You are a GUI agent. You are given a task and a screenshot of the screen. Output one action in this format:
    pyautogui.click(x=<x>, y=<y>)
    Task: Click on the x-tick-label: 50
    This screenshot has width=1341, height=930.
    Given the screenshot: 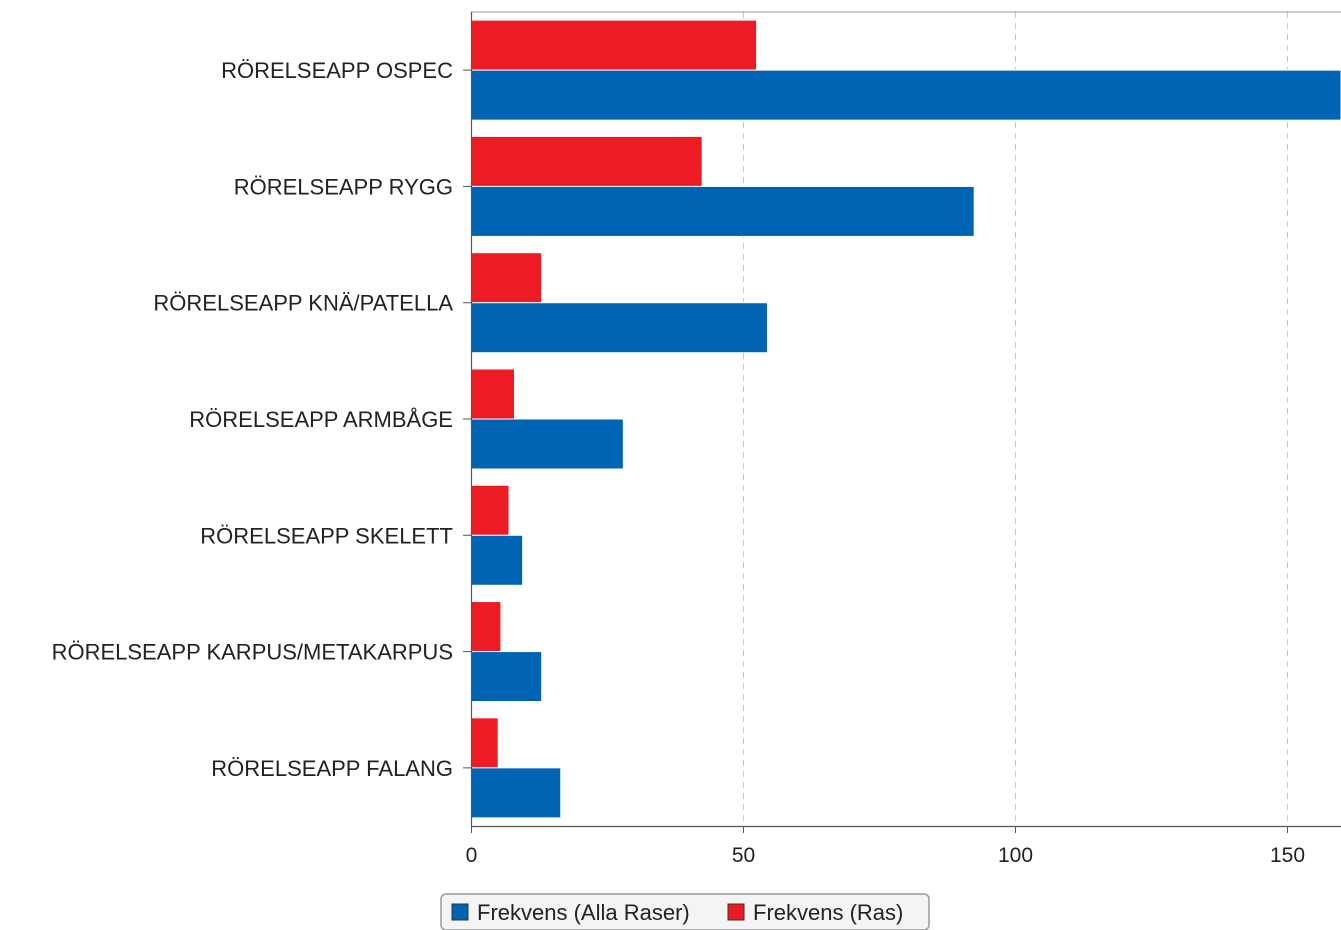 What is the action you would take?
    pyautogui.click(x=743, y=855)
    